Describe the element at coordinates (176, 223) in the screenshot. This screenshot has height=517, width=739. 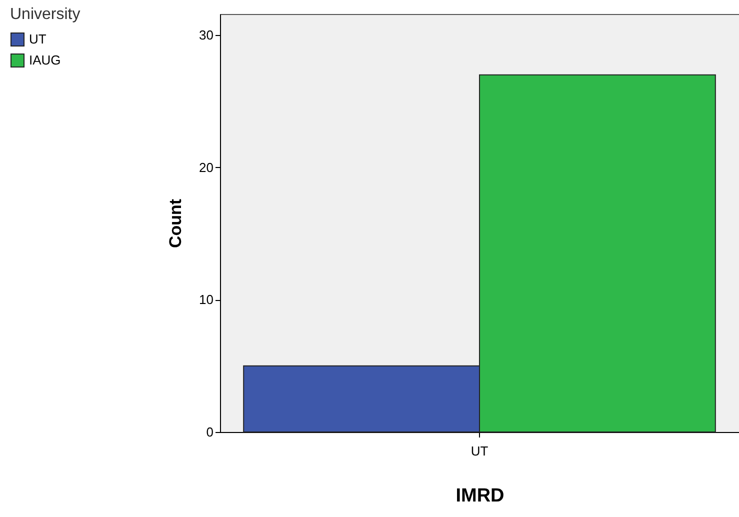
I see `y-axis-title: Count` at that location.